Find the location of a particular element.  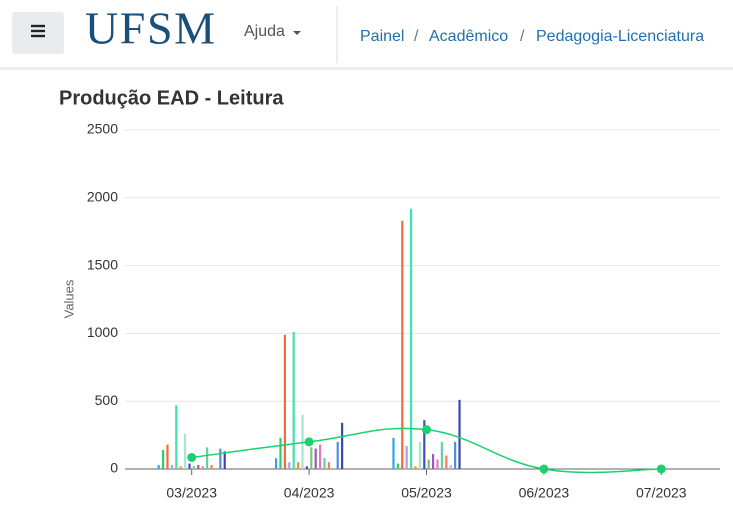

menu-button is located at coordinates (38, 33).